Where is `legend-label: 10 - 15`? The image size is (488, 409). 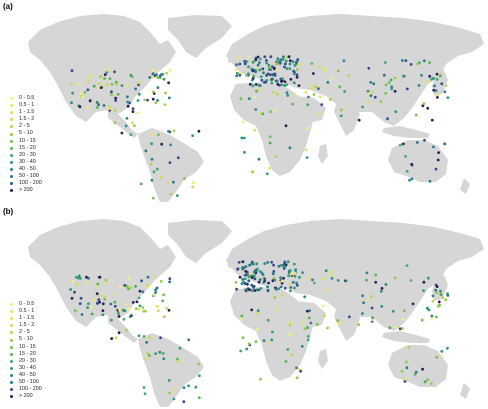
legend-label: 10 - 15 is located at coordinates (27, 140).